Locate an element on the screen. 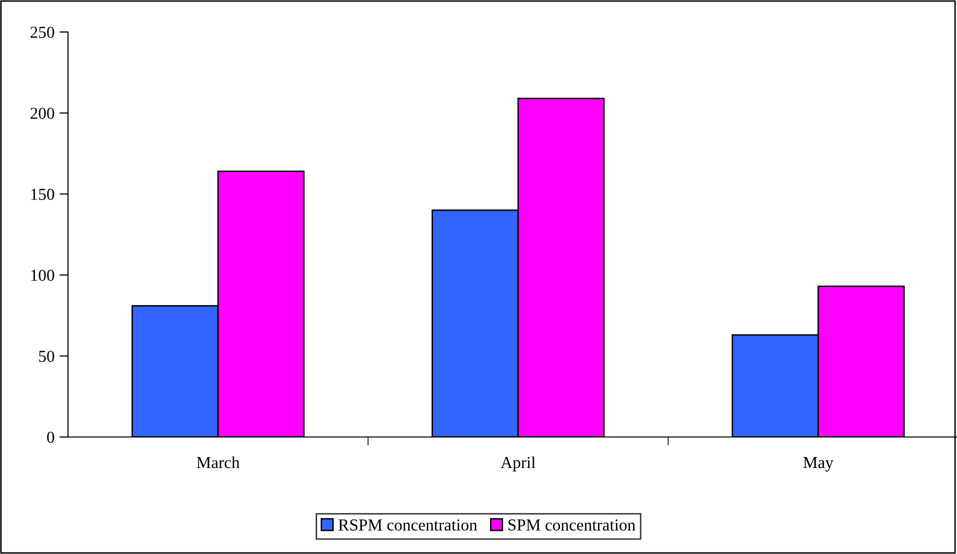 Image resolution: width=957 pixels, height=554 pixels. legend-label: SPM concentration is located at coordinates (572, 525).